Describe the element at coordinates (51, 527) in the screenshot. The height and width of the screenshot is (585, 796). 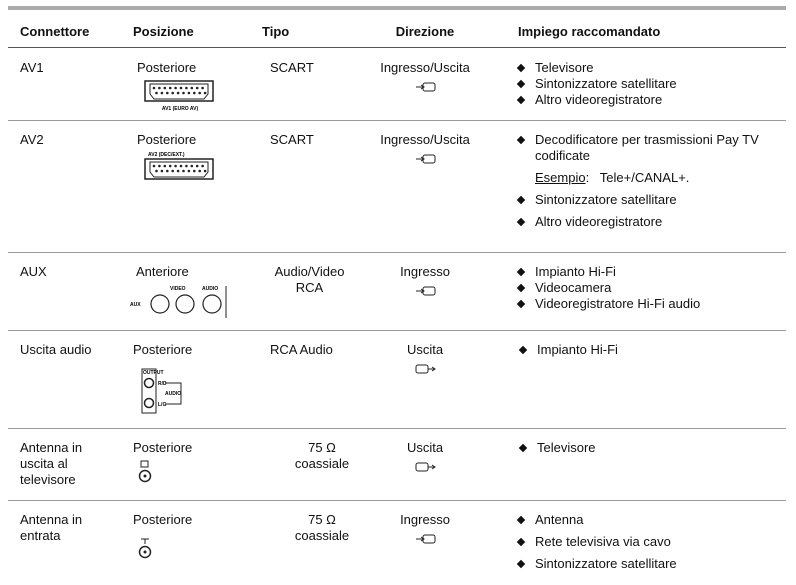
I see `connector-name: Antenna in entrata` at that location.